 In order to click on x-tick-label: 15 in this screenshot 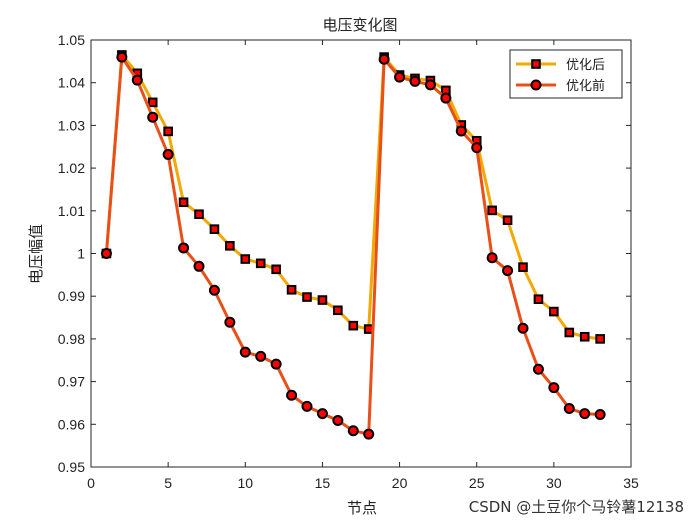, I will do `click(323, 483)`.